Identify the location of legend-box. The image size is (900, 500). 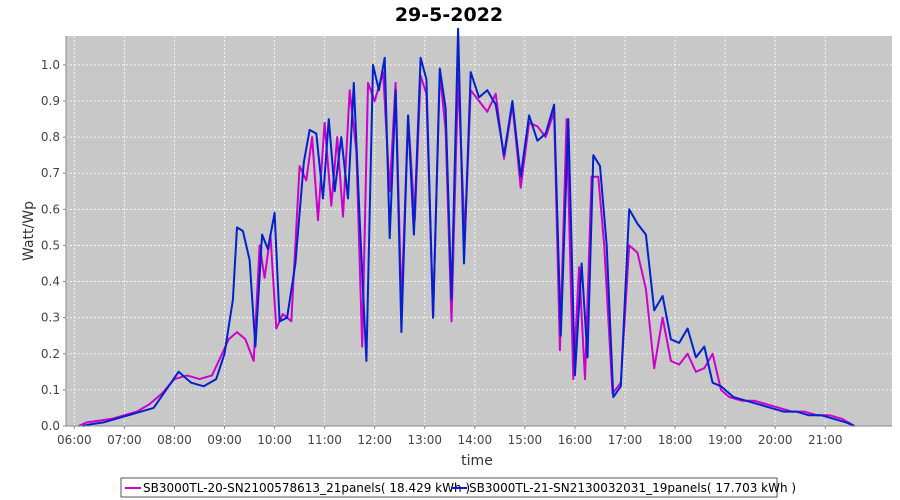
(449, 487).